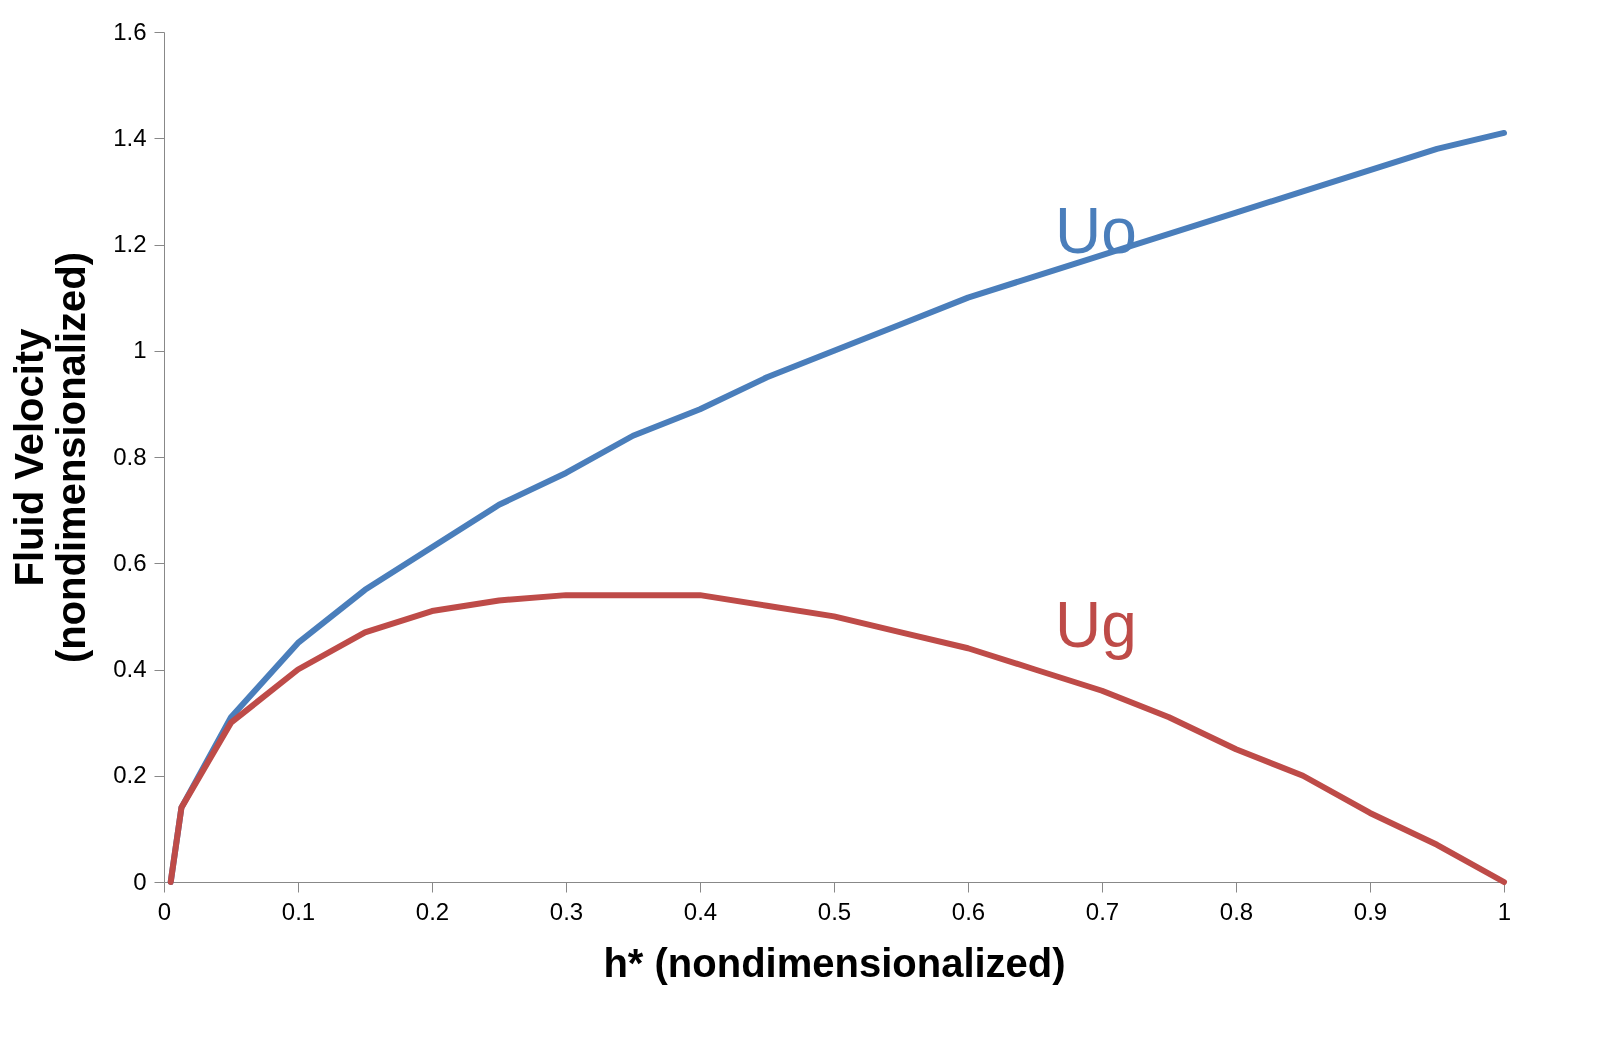 The width and height of the screenshot is (1621, 1038). Describe the element at coordinates (1236, 911) in the screenshot. I see `x-tick-label: 0.8` at that location.